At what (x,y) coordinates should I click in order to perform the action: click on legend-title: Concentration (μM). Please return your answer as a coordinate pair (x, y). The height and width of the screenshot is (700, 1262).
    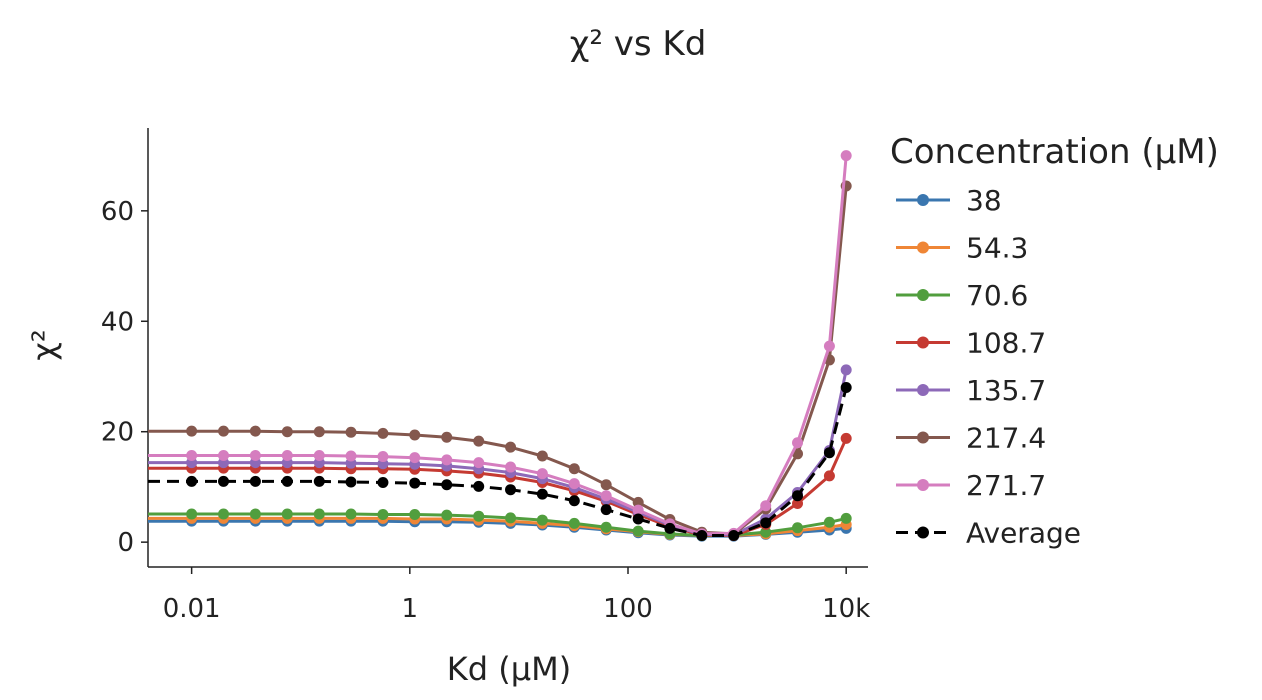
    Looking at the image, I should click on (1054, 152).